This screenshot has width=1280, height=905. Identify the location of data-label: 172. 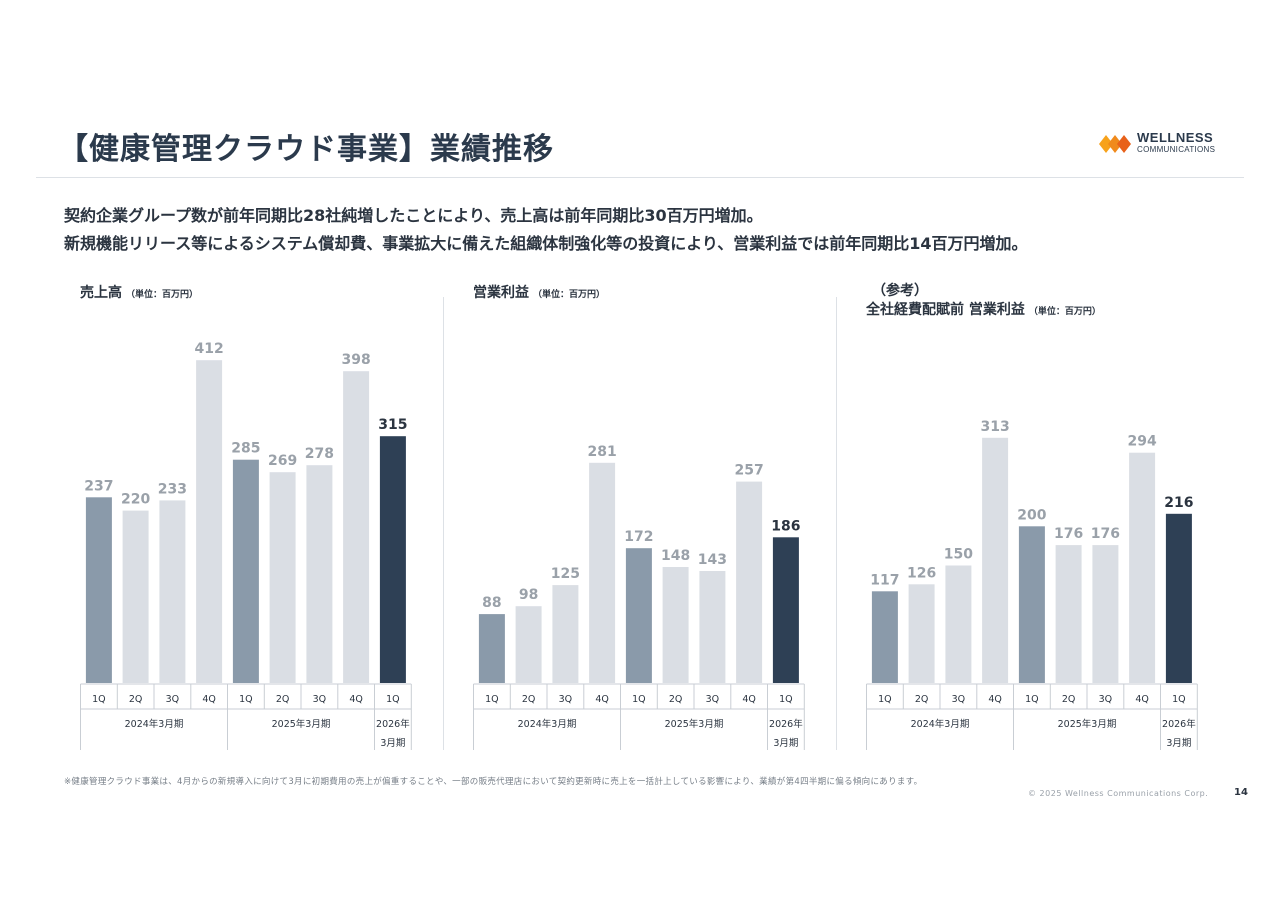
(638, 537).